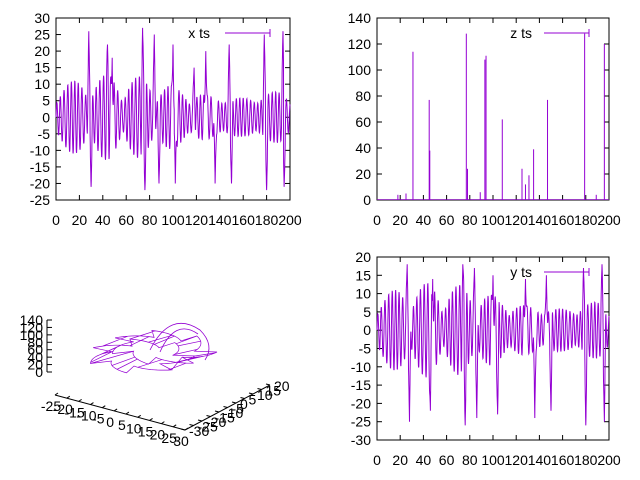  Describe the element at coordinates (244, 404) in the screenshot. I see `xyz-ytick-label: 0` at that location.